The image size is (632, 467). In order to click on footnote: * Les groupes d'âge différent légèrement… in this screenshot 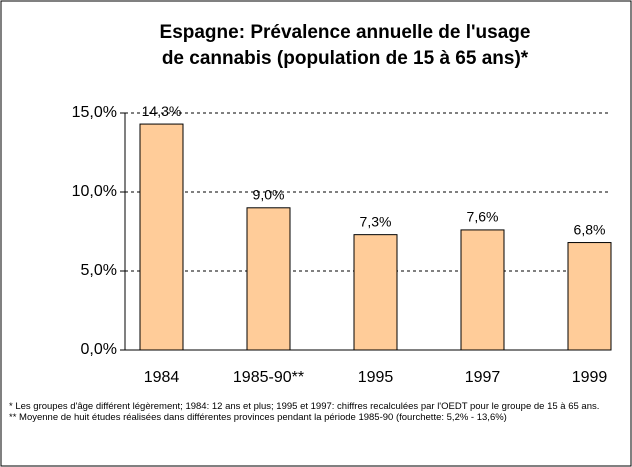, I will do `click(304, 406)`.